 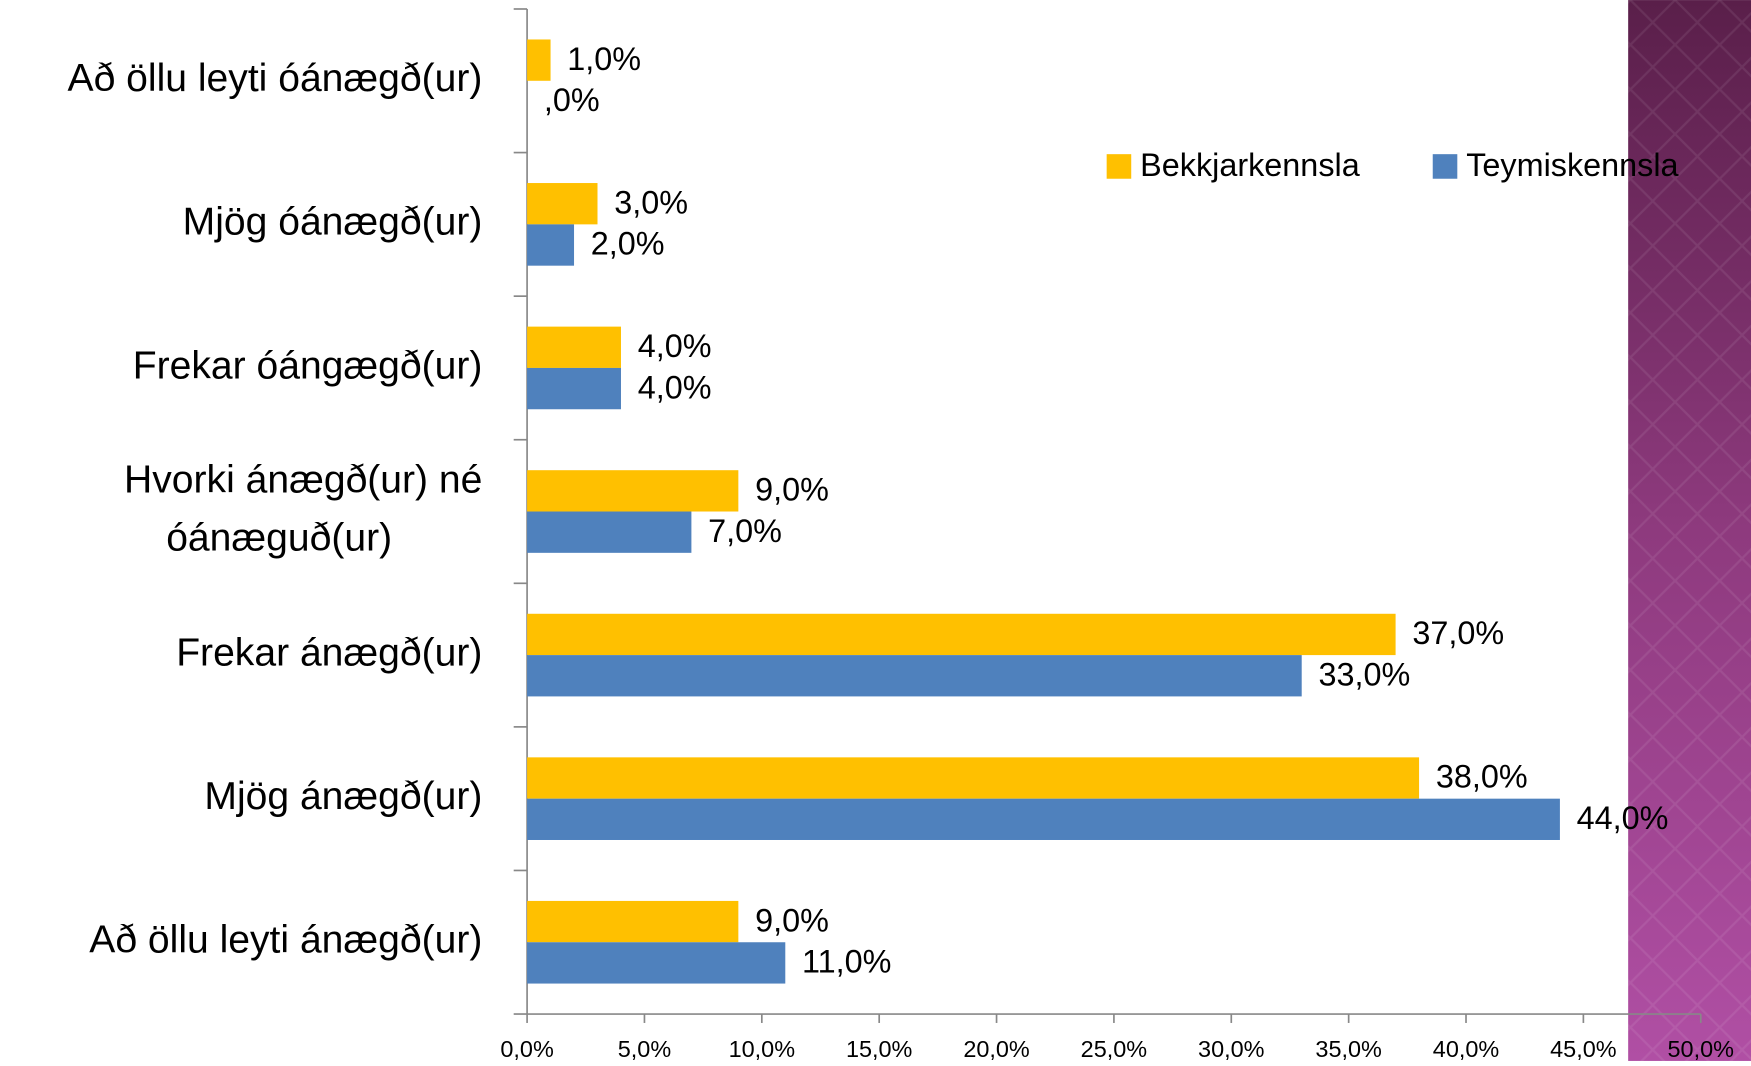 What do you see at coordinates (1250, 165) in the screenshot?
I see `legend-label: Bekkjarkennsla` at bounding box center [1250, 165].